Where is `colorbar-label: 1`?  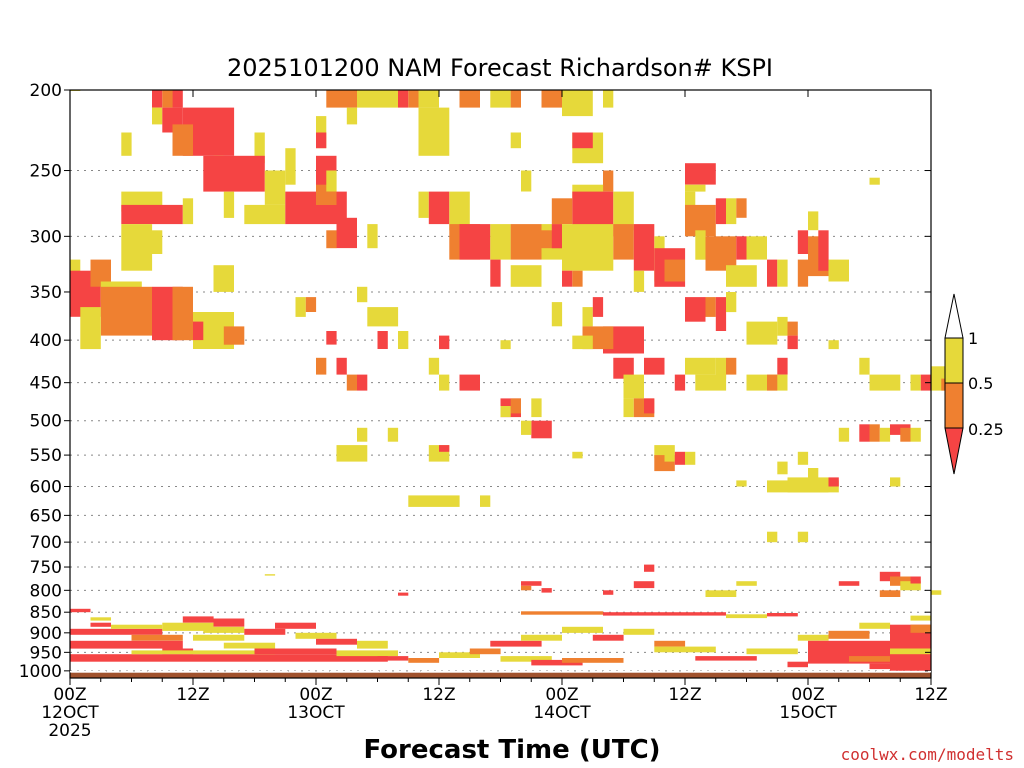 colorbar-label: 1 is located at coordinates (973, 338).